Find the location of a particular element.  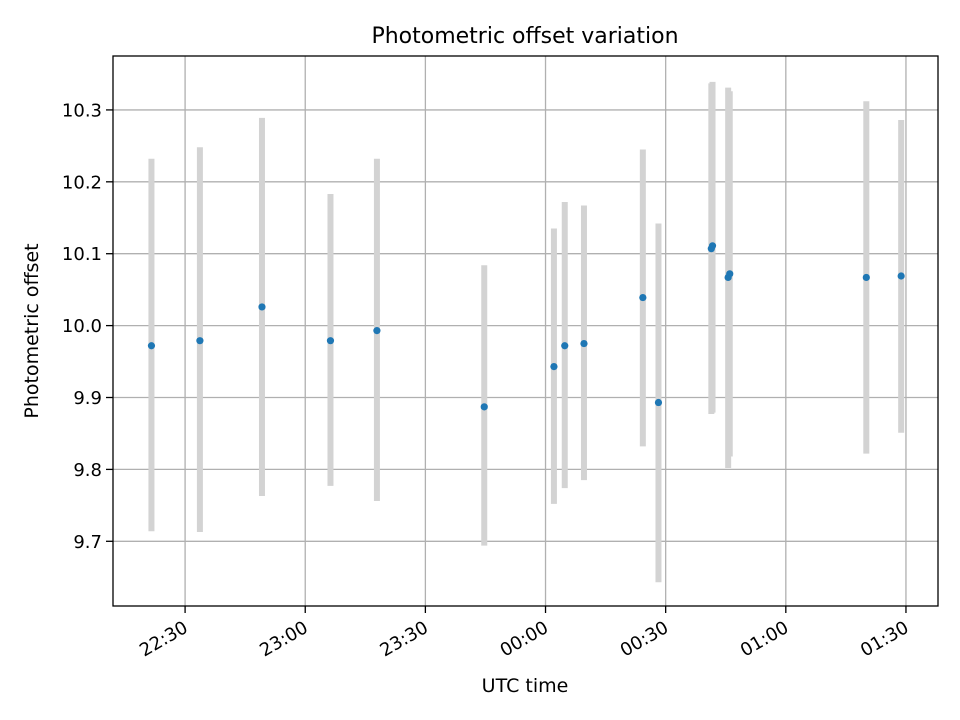

x-axis-label: UTC time is located at coordinates (525, 686).